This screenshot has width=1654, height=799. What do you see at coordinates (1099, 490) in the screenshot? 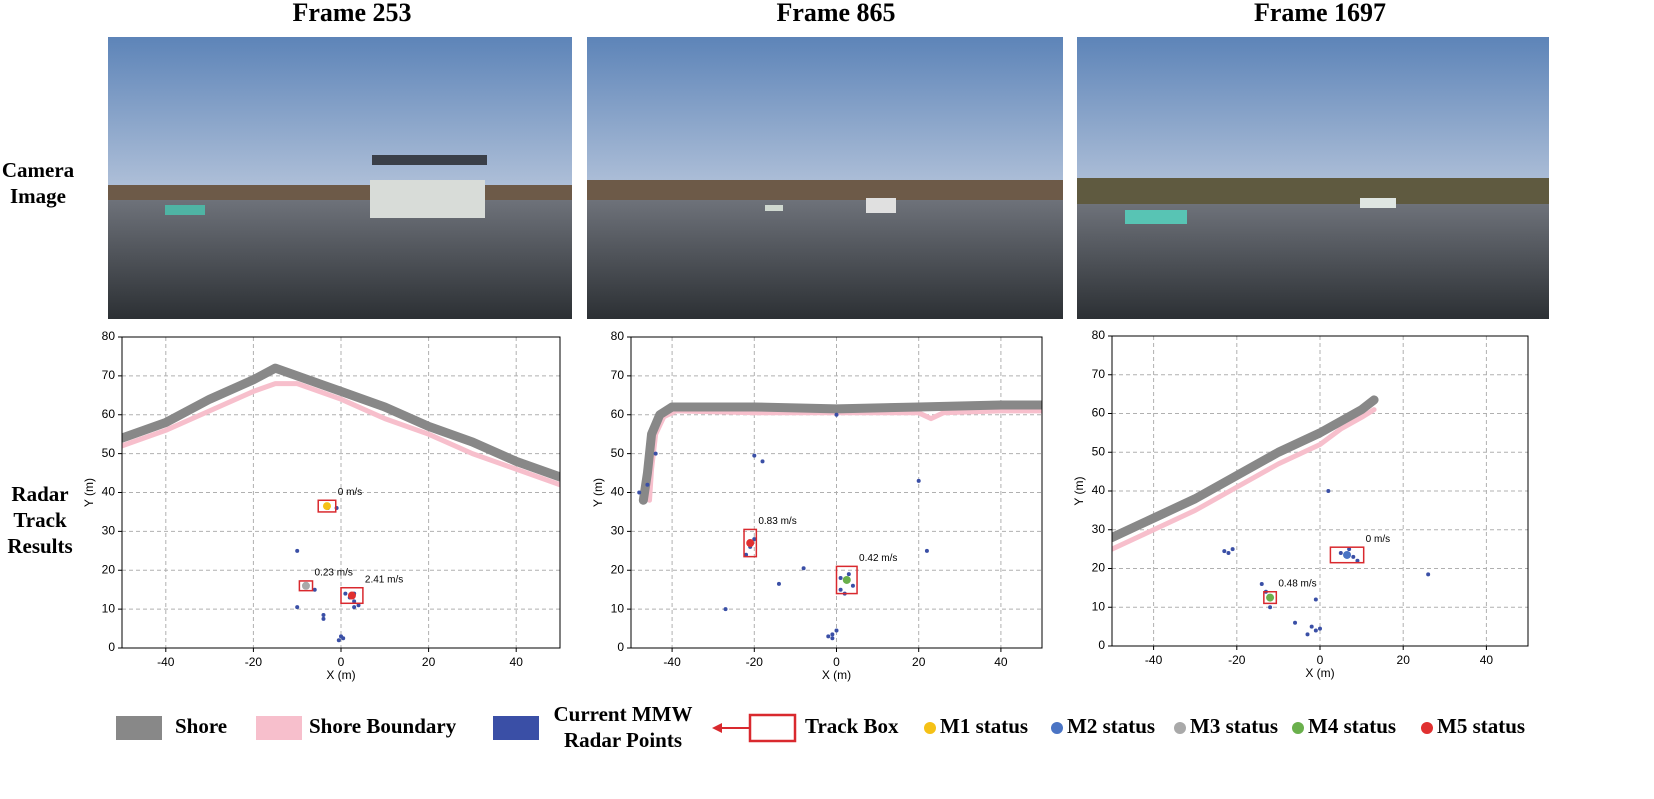
I see `y-tick-label: 40` at bounding box center [1099, 490].